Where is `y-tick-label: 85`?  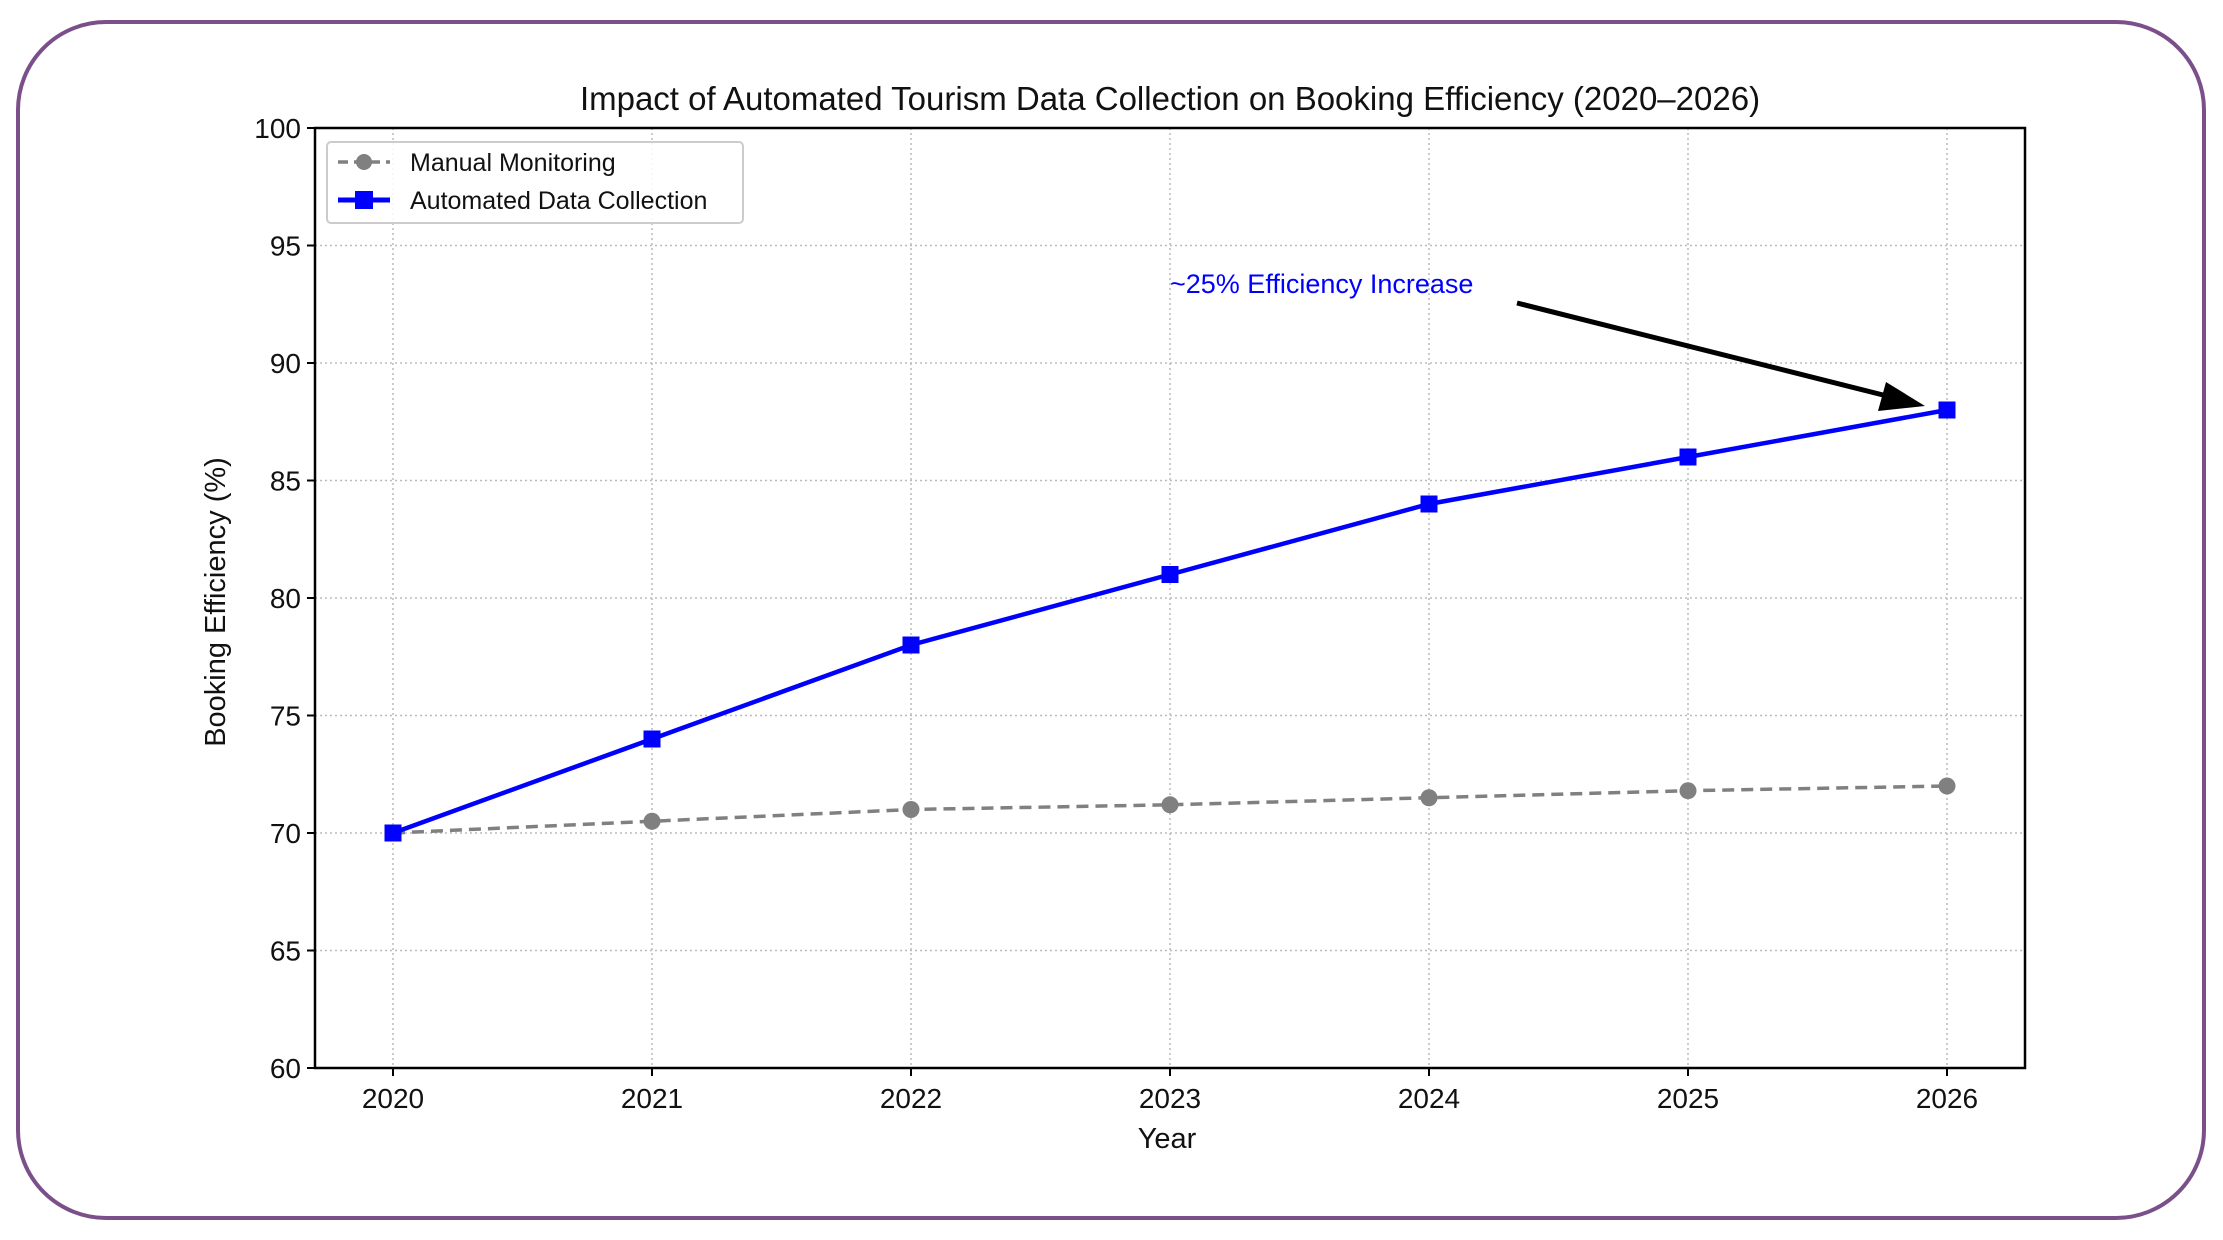 y-tick-label: 85 is located at coordinates (285, 481).